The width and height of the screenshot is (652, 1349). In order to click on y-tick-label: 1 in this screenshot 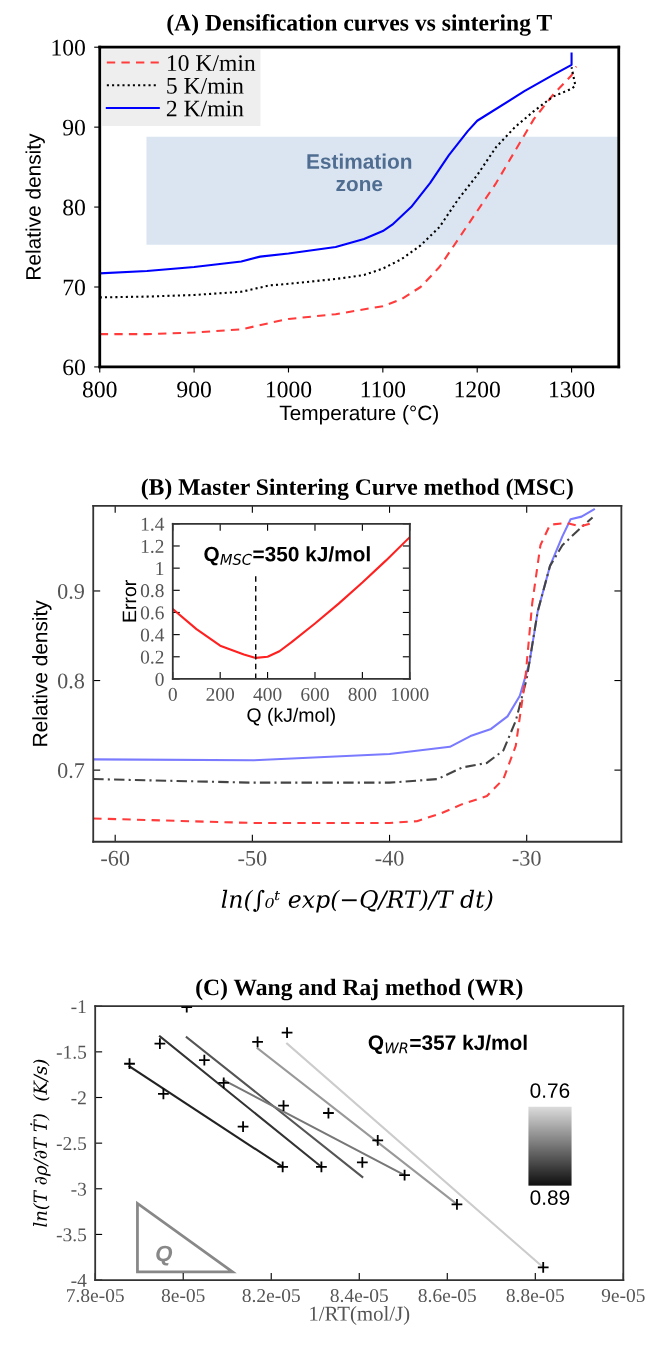, I will do `click(160, 568)`.